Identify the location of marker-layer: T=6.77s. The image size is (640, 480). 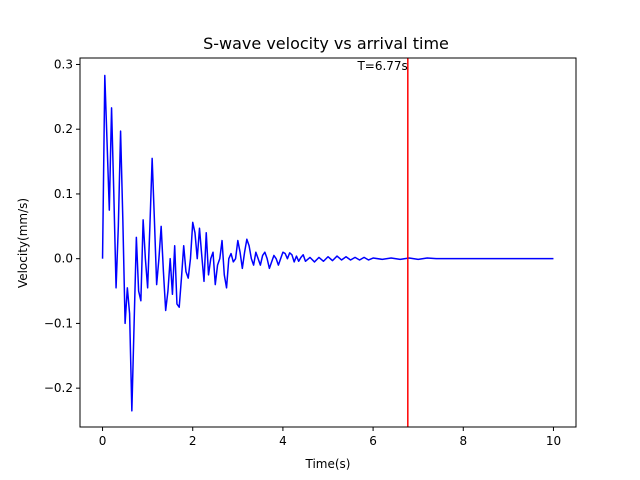
(382, 242).